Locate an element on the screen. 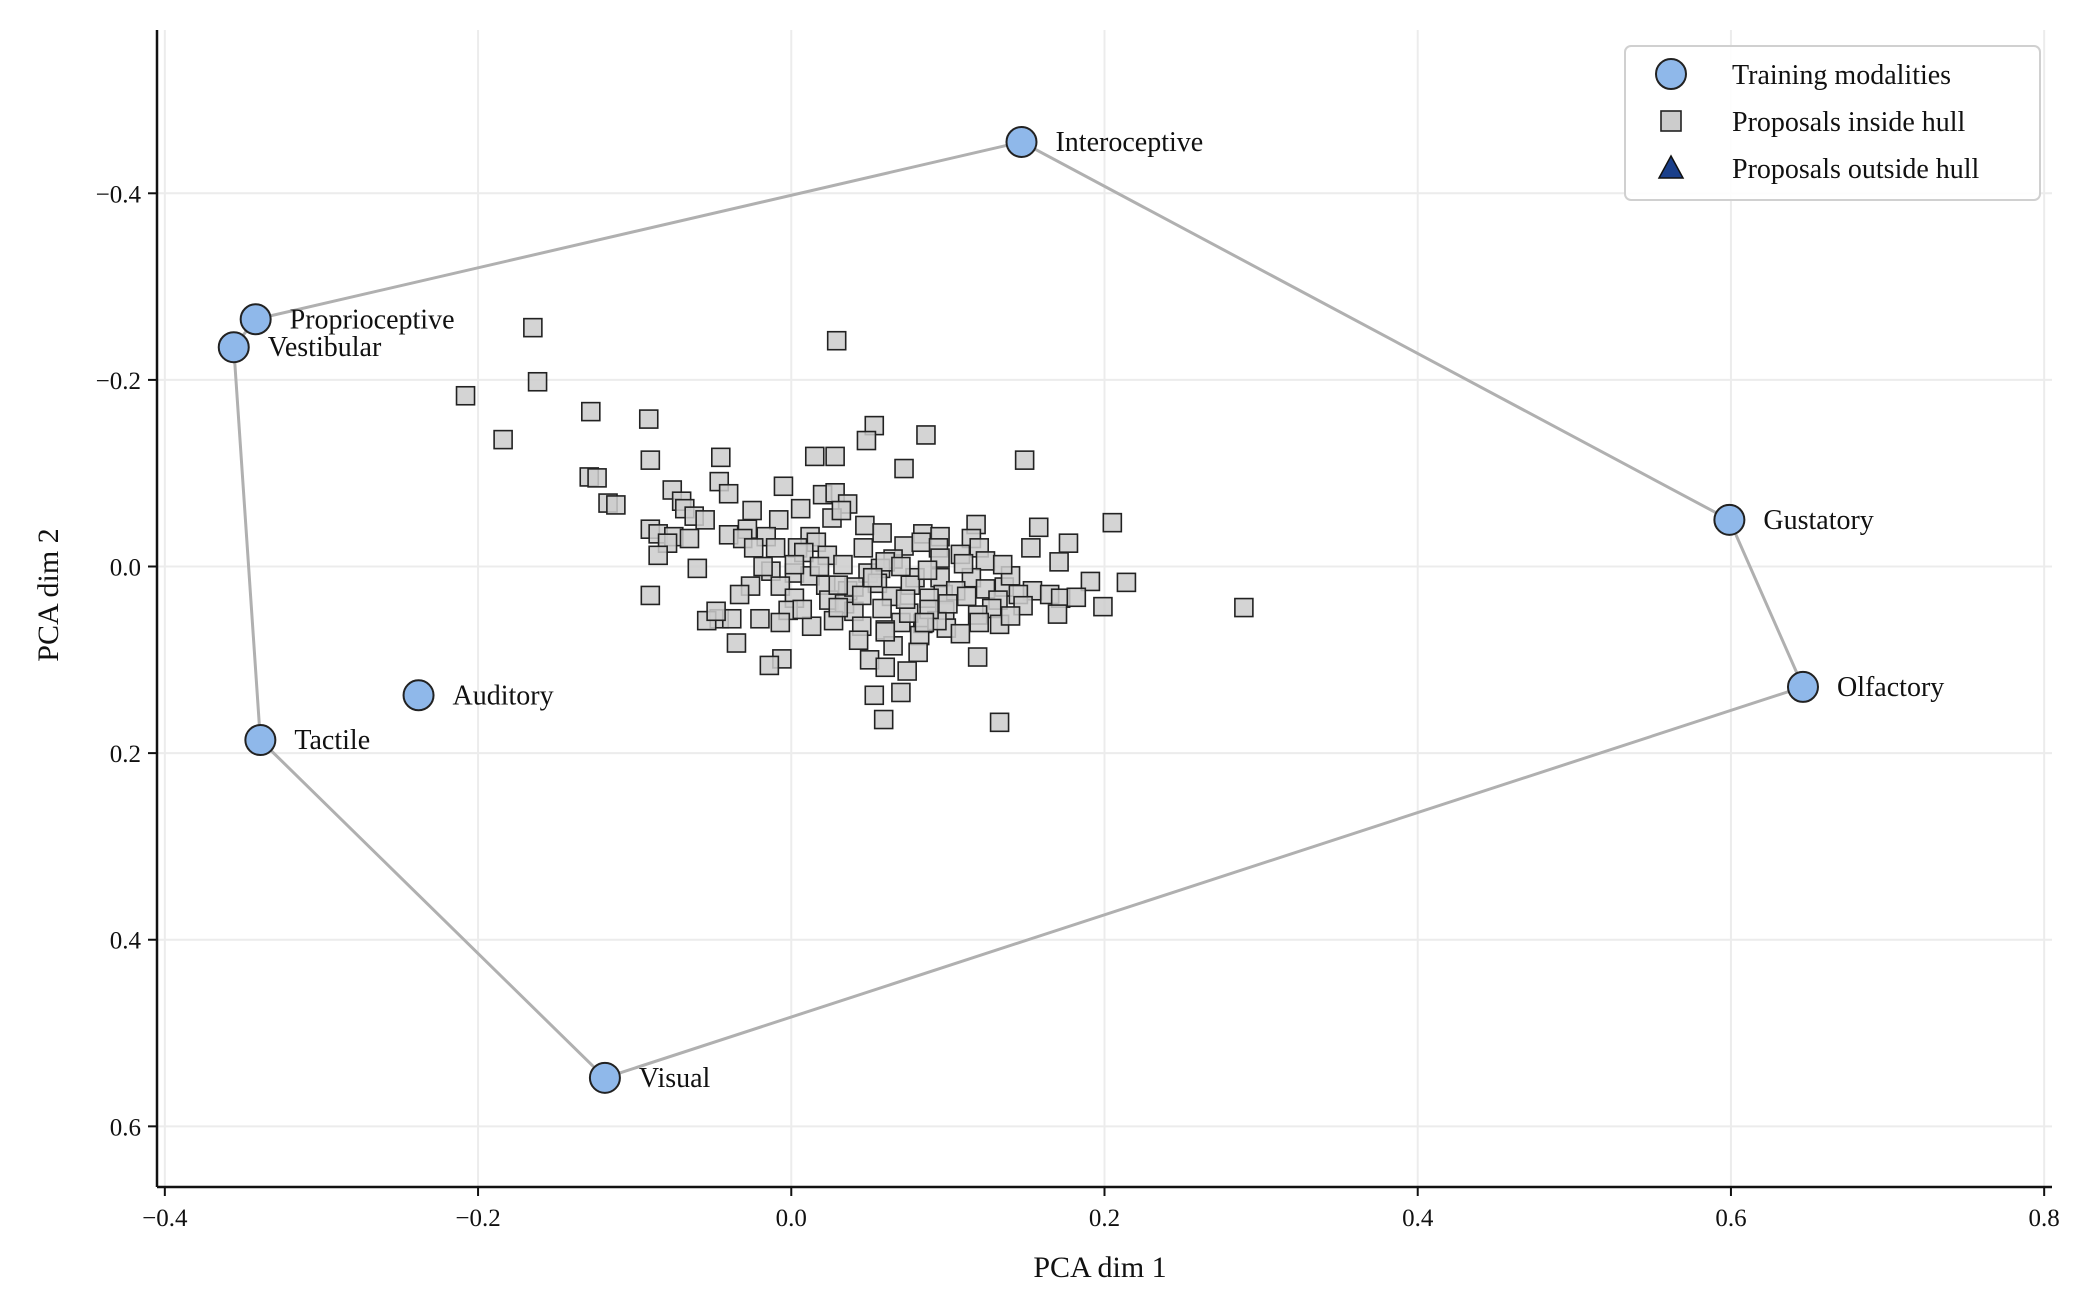 The height and width of the screenshot is (1310, 2086). legend-circle-marker is located at coordinates (1671, 74).